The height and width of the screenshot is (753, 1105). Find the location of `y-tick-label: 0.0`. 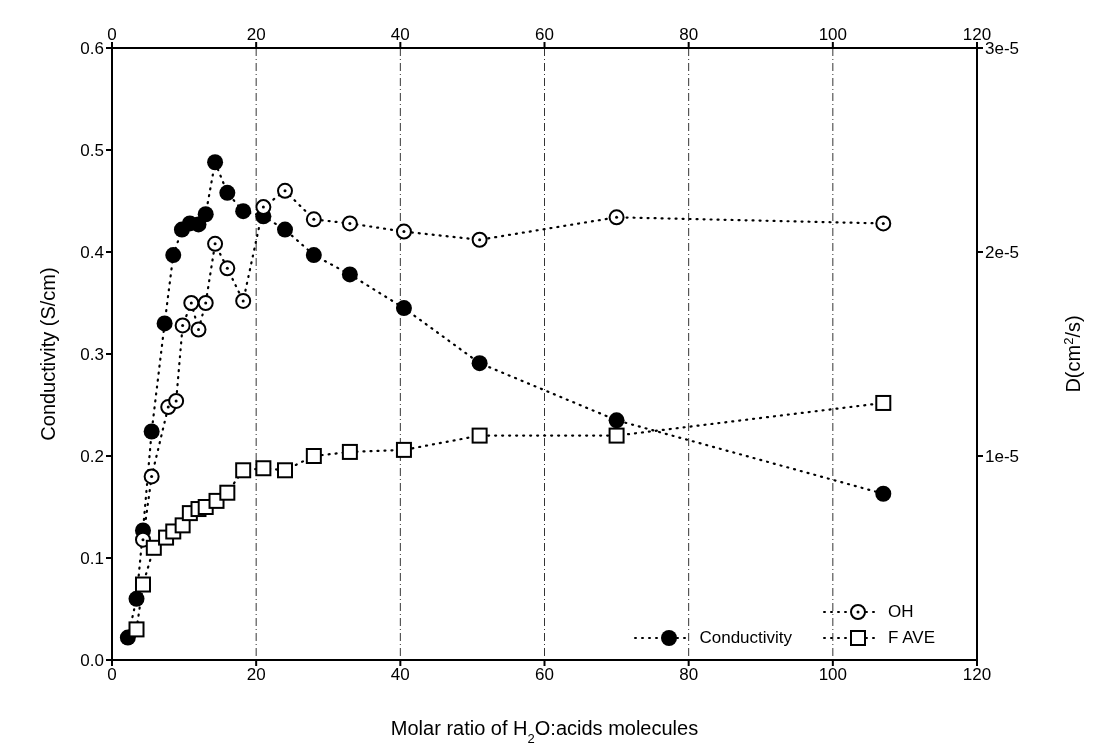

y-tick-label: 0.0 is located at coordinates (92, 661).